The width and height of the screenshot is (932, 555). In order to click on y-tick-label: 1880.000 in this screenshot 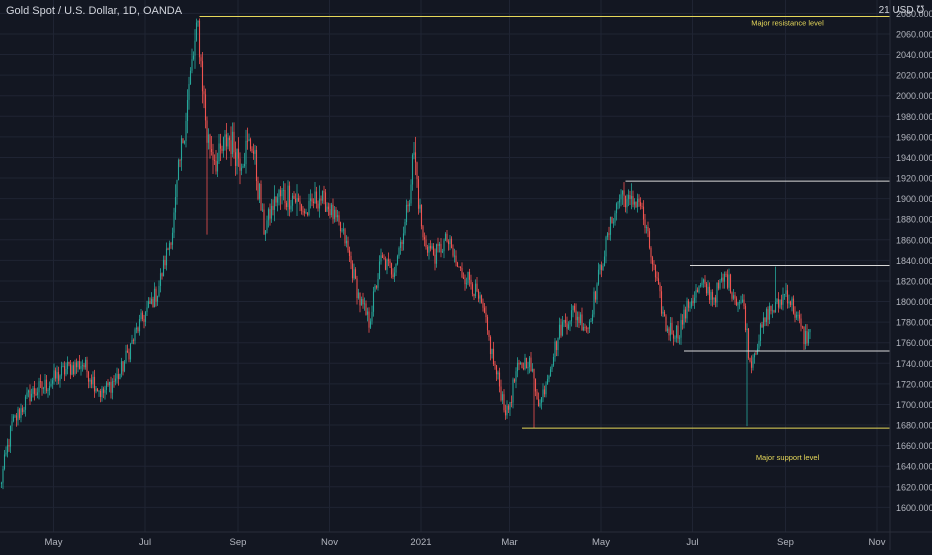, I will do `click(914, 220)`.